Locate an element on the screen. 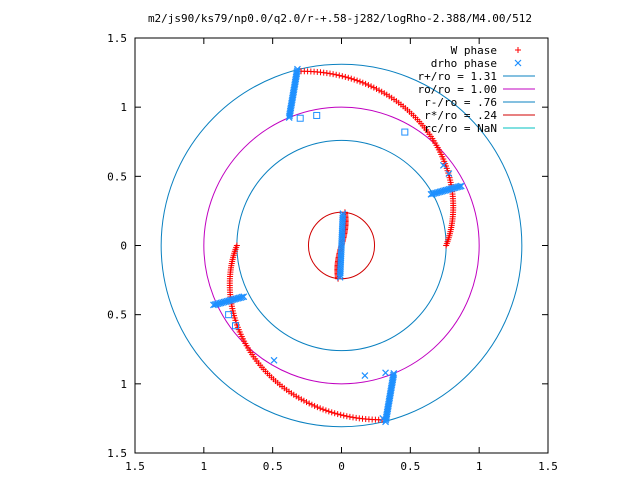 The image size is (640, 480). legend-marker is located at coordinates (518, 63).